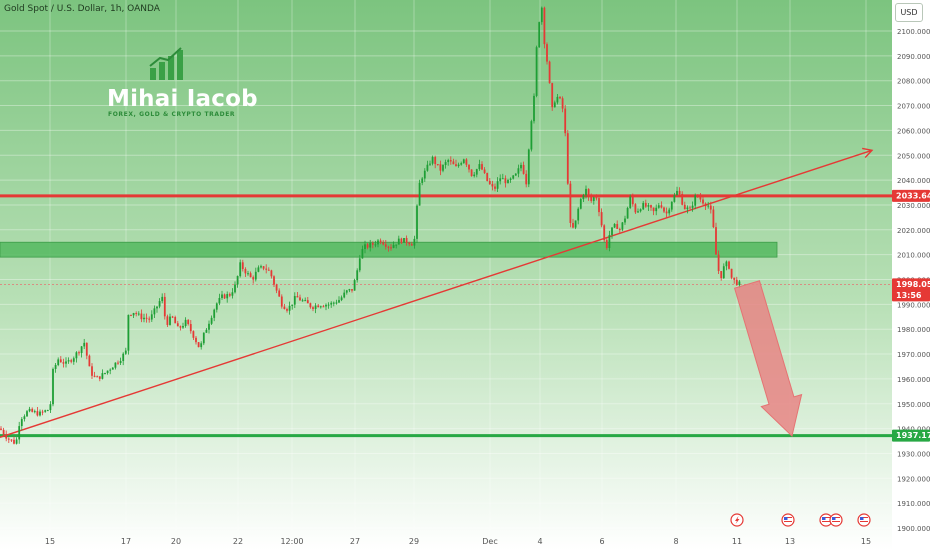  What do you see at coordinates (914, 435) in the screenshot?
I see `support-price-label-text: 1937.178` at bounding box center [914, 435].